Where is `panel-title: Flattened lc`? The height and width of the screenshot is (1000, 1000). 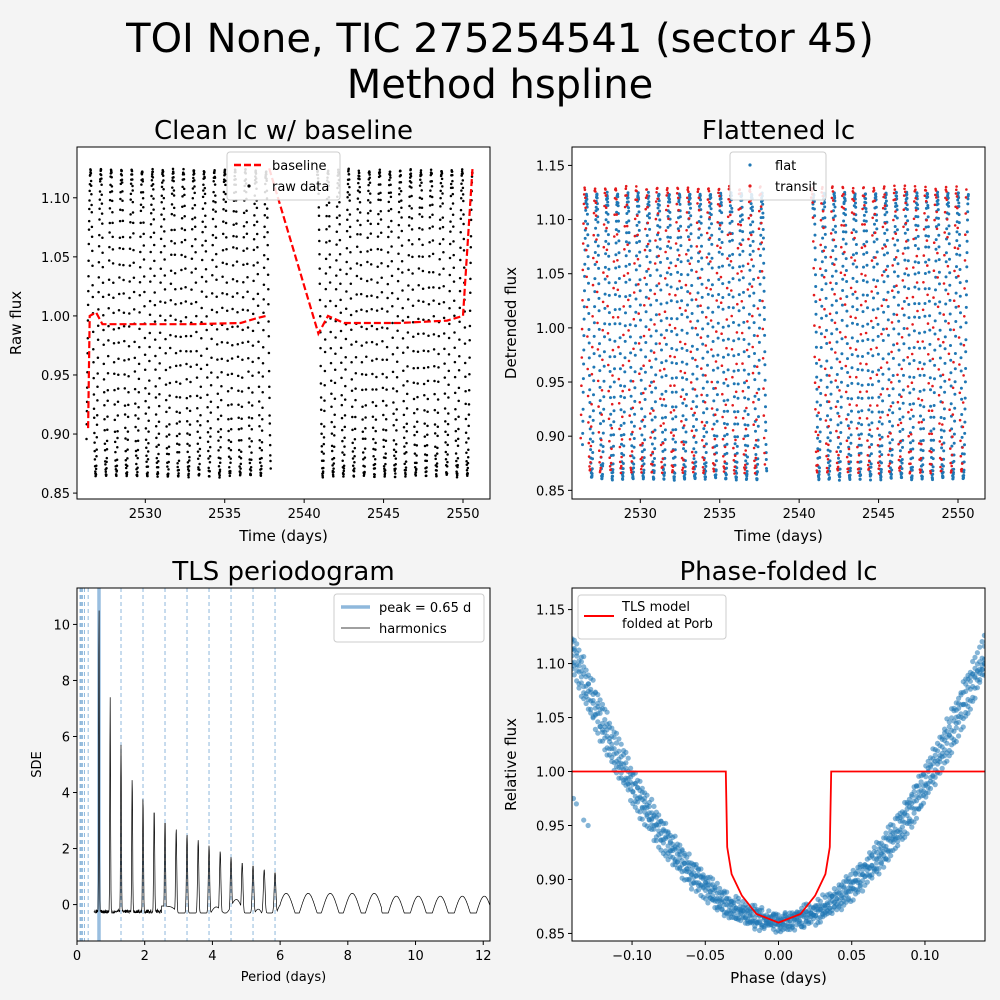 panel-title: Flattened lc is located at coordinates (778, 131).